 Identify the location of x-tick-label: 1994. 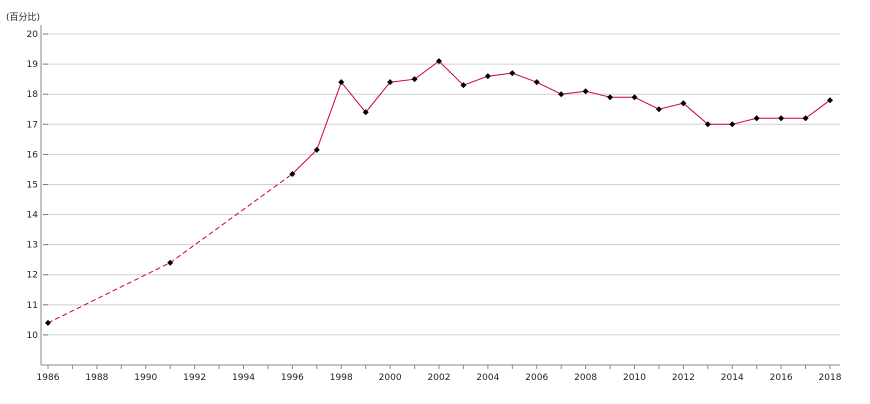
(243, 378).